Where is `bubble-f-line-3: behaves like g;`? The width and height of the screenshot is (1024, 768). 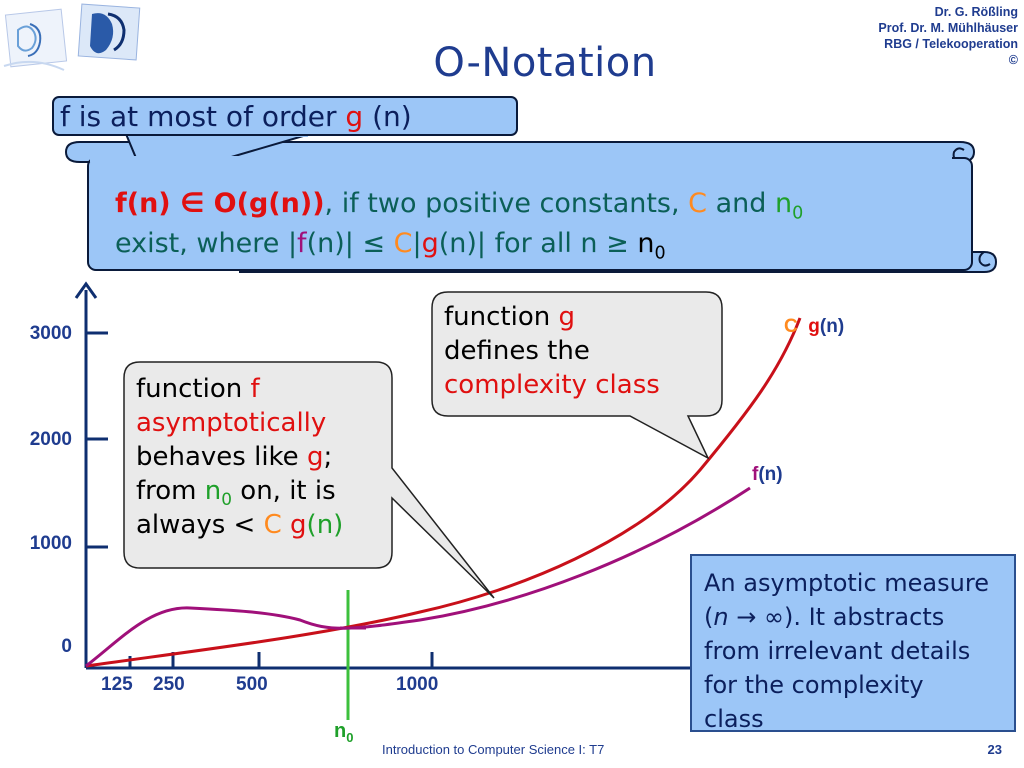 bubble-f-line-3: behaves like g; is located at coordinates (239, 457).